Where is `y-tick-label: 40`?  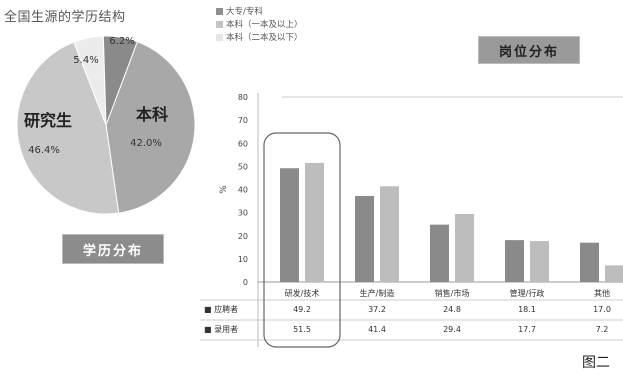
y-tick-label: 40 is located at coordinates (243, 190).